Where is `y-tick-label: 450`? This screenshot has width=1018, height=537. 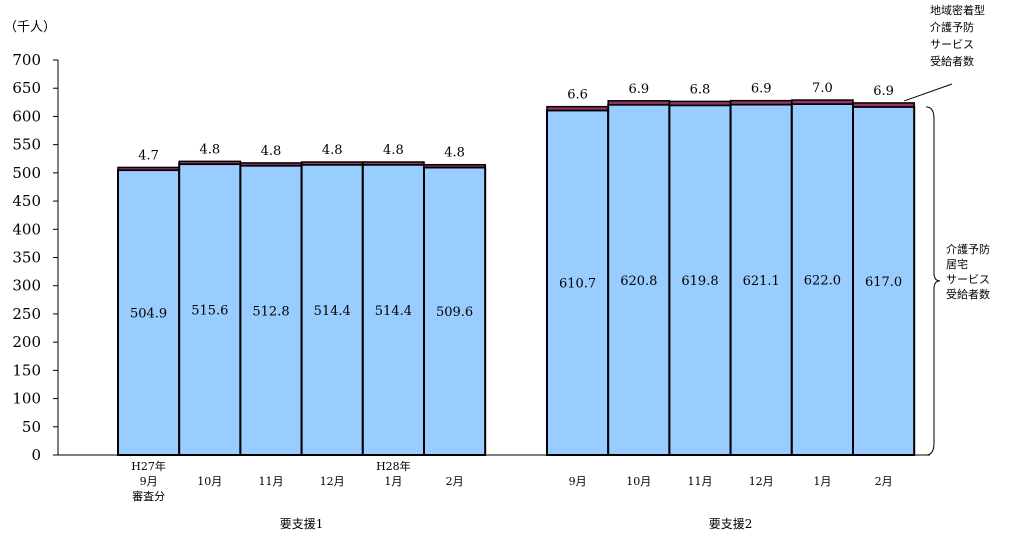 y-tick-label: 450 is located at coordinates (26, 201).